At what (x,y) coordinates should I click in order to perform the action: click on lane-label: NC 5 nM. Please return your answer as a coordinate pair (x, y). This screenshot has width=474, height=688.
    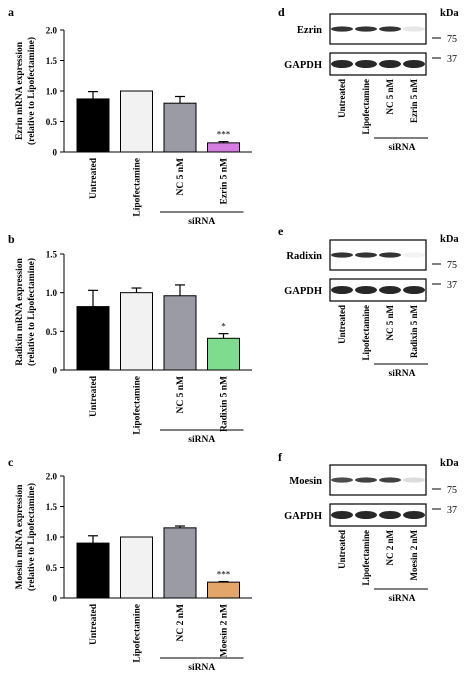
    Looking at the image, I should click on (390, 322).